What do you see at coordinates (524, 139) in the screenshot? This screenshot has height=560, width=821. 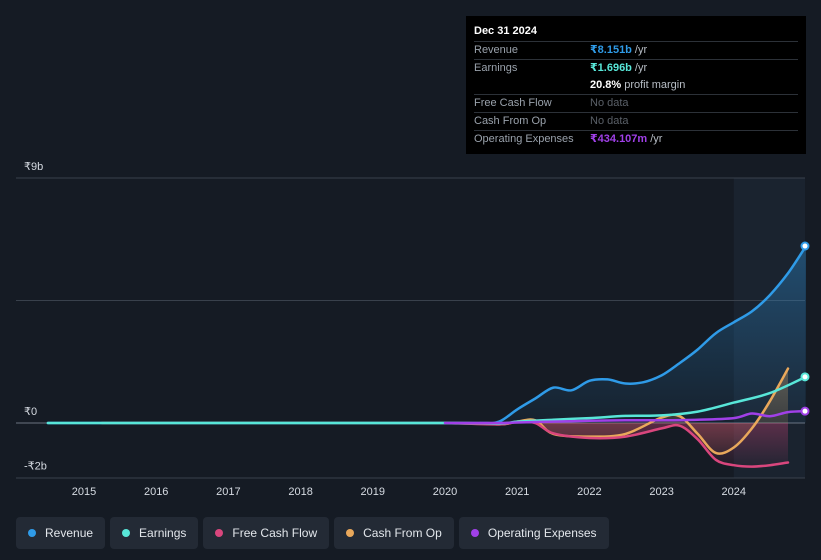 I see `tooltip-label: Operating Expenses` at bounding box center [524, 139].